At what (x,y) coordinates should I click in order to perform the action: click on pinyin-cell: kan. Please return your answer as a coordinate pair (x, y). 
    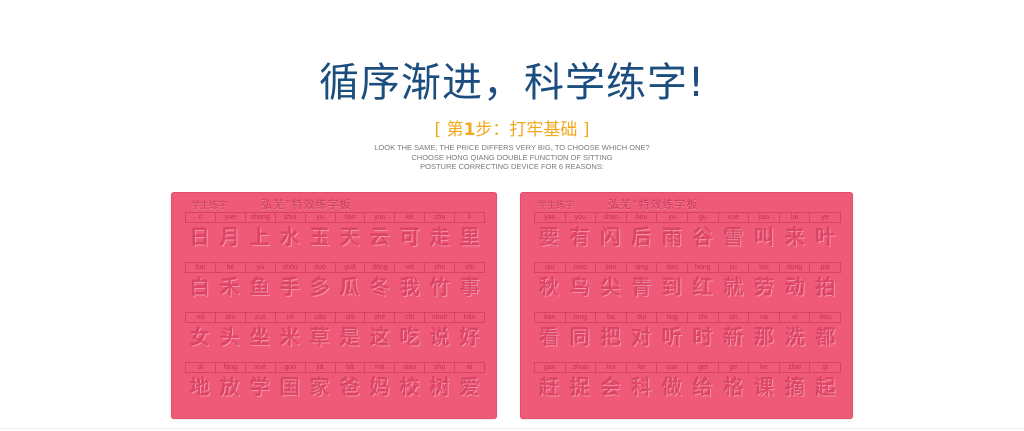
    Looking at the image, I should click on (550, 317).